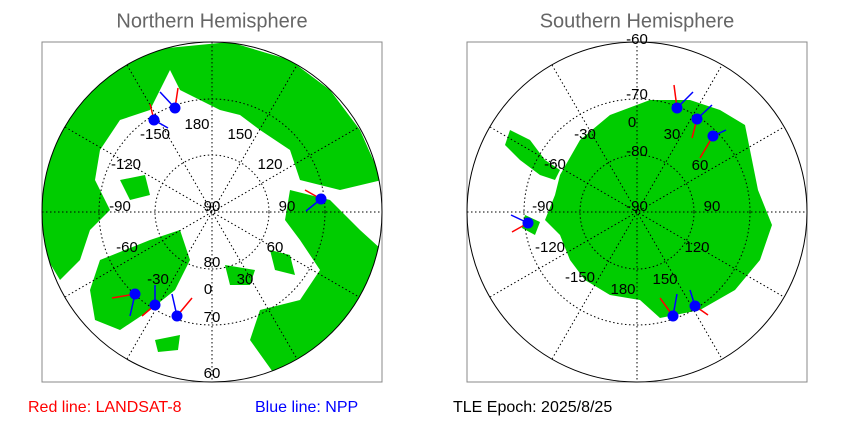 The width and height of the screenshot is (850, 430). I want to click on map-label: 80, so click(212, 262).